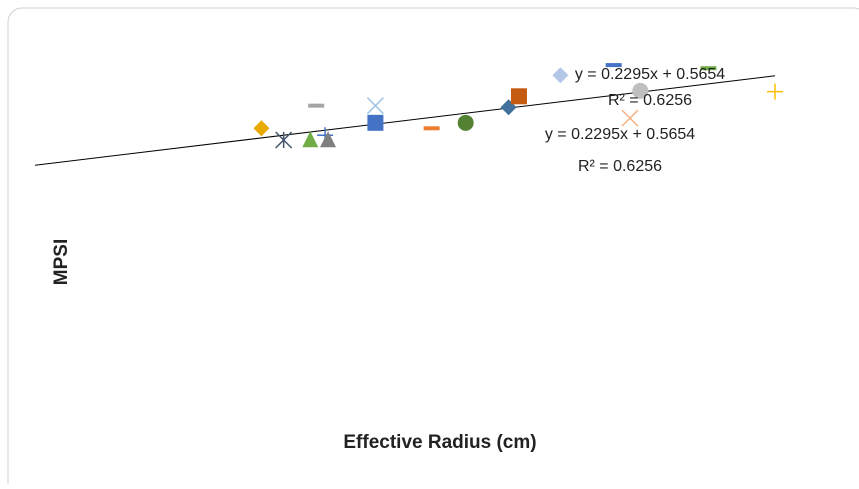 This screenshot has height=489, width=859. Describe the element at coordinates (439, 442) in the screenshot. I see `x-axis-title: Effective Radius (cm)` at that location.